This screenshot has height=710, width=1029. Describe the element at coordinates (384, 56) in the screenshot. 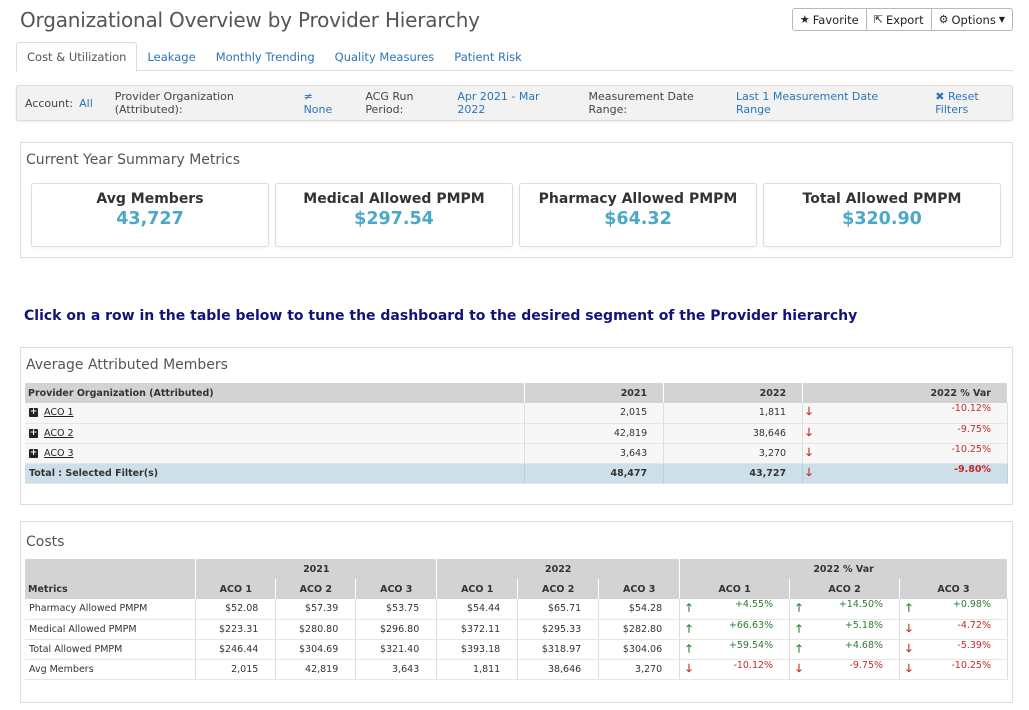

I see `tab-quality-measures: Quality Measures` at that location.